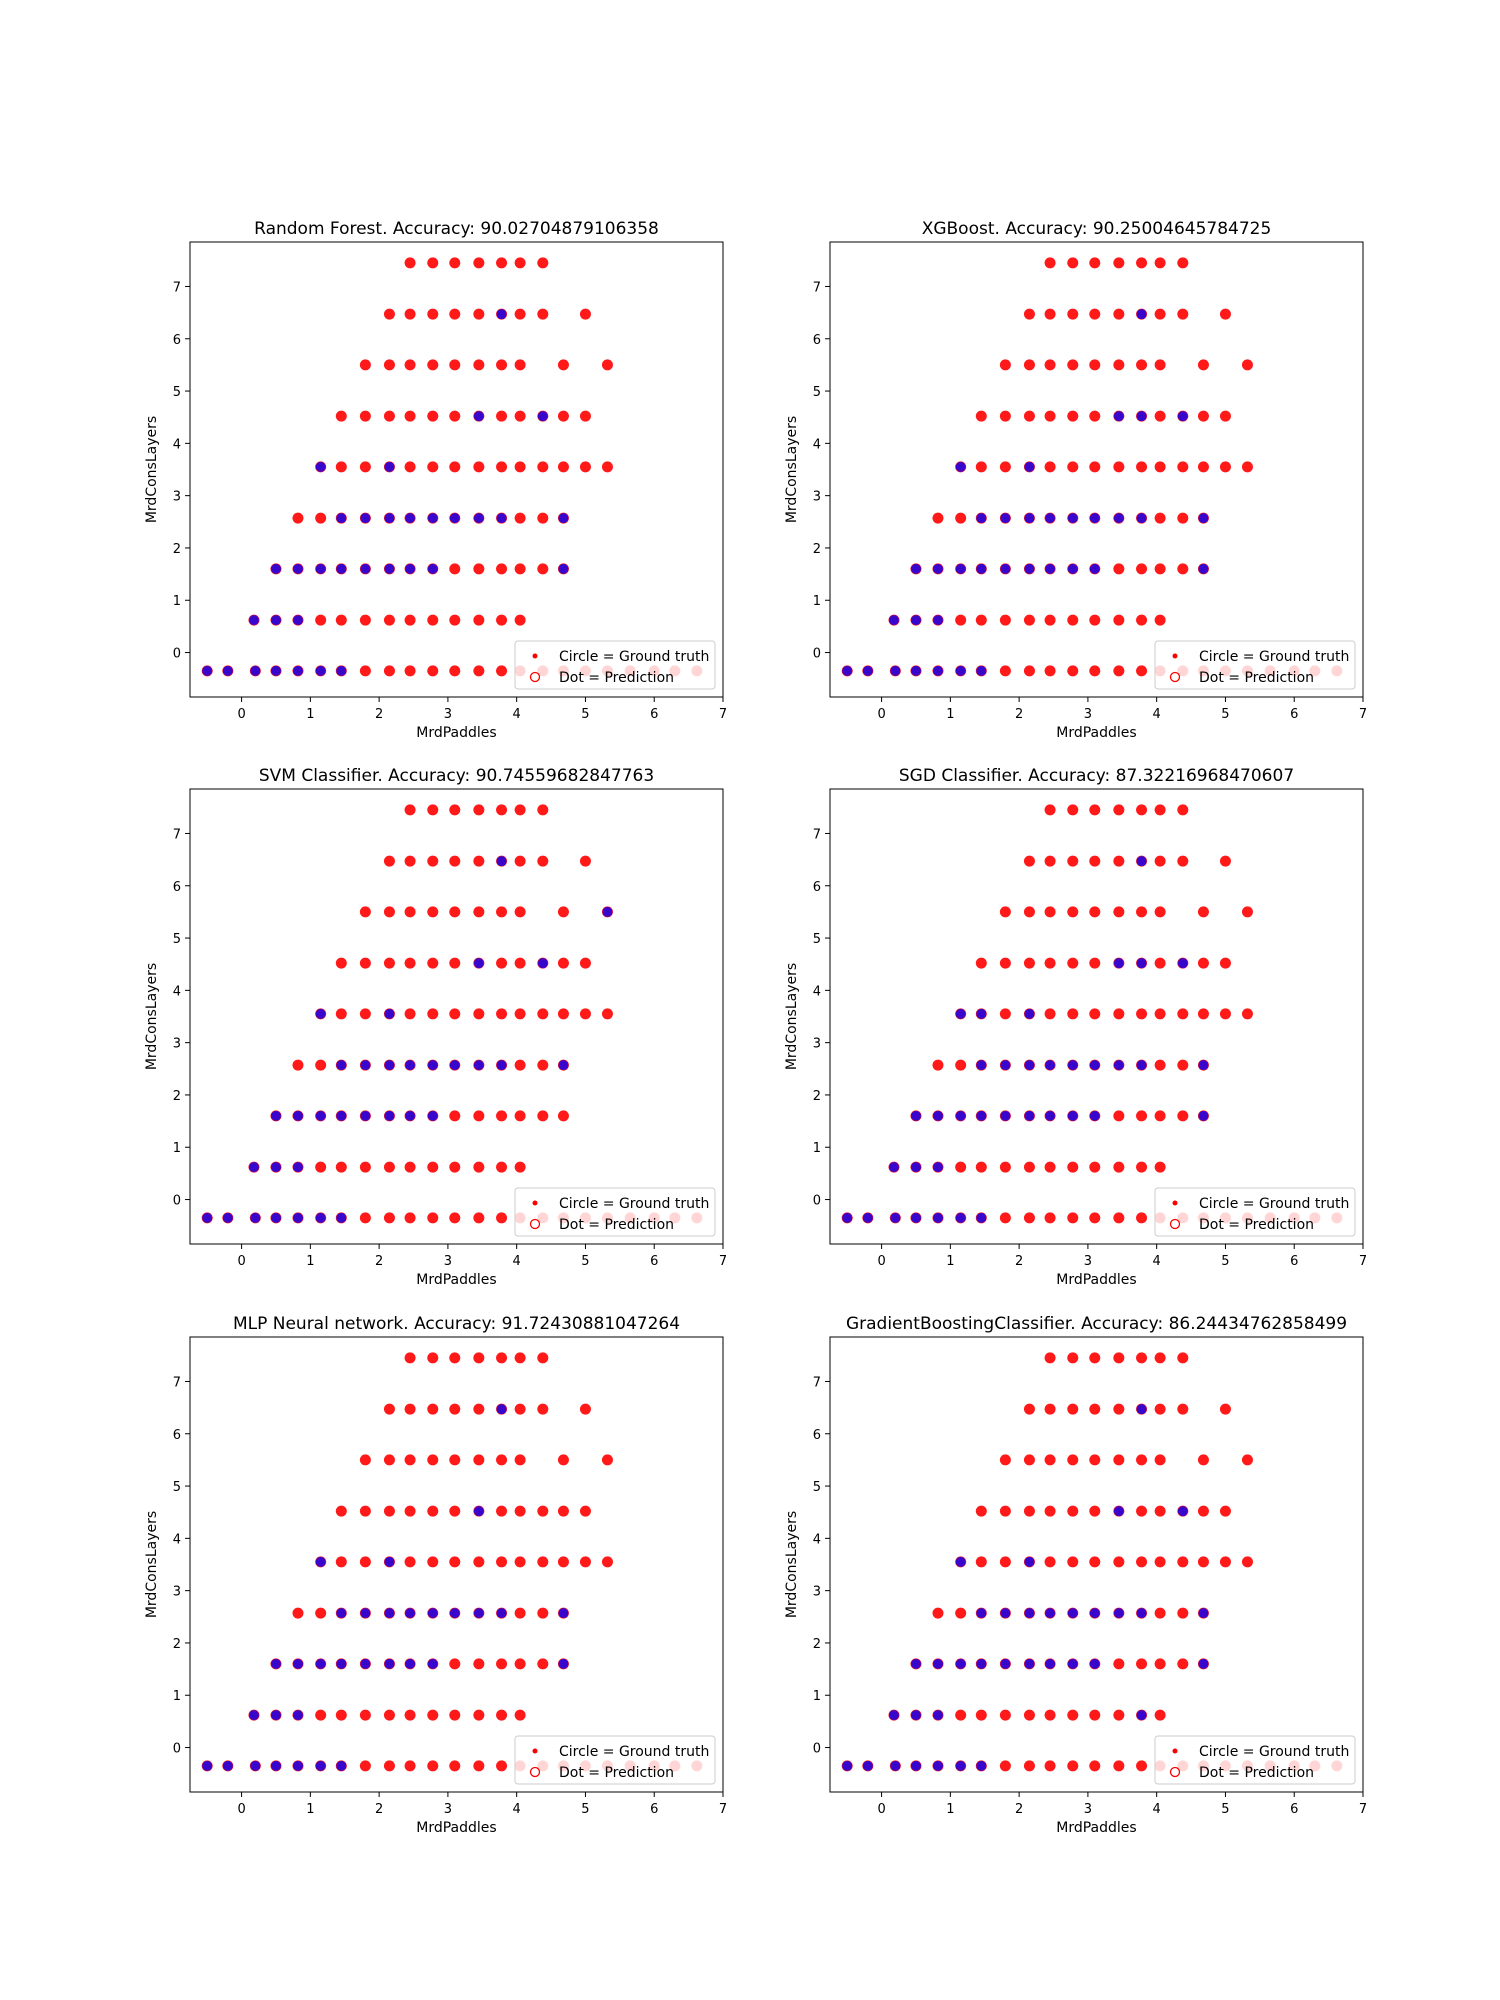  I want to click on x-tick-label: 7, so click(1363, 1809).